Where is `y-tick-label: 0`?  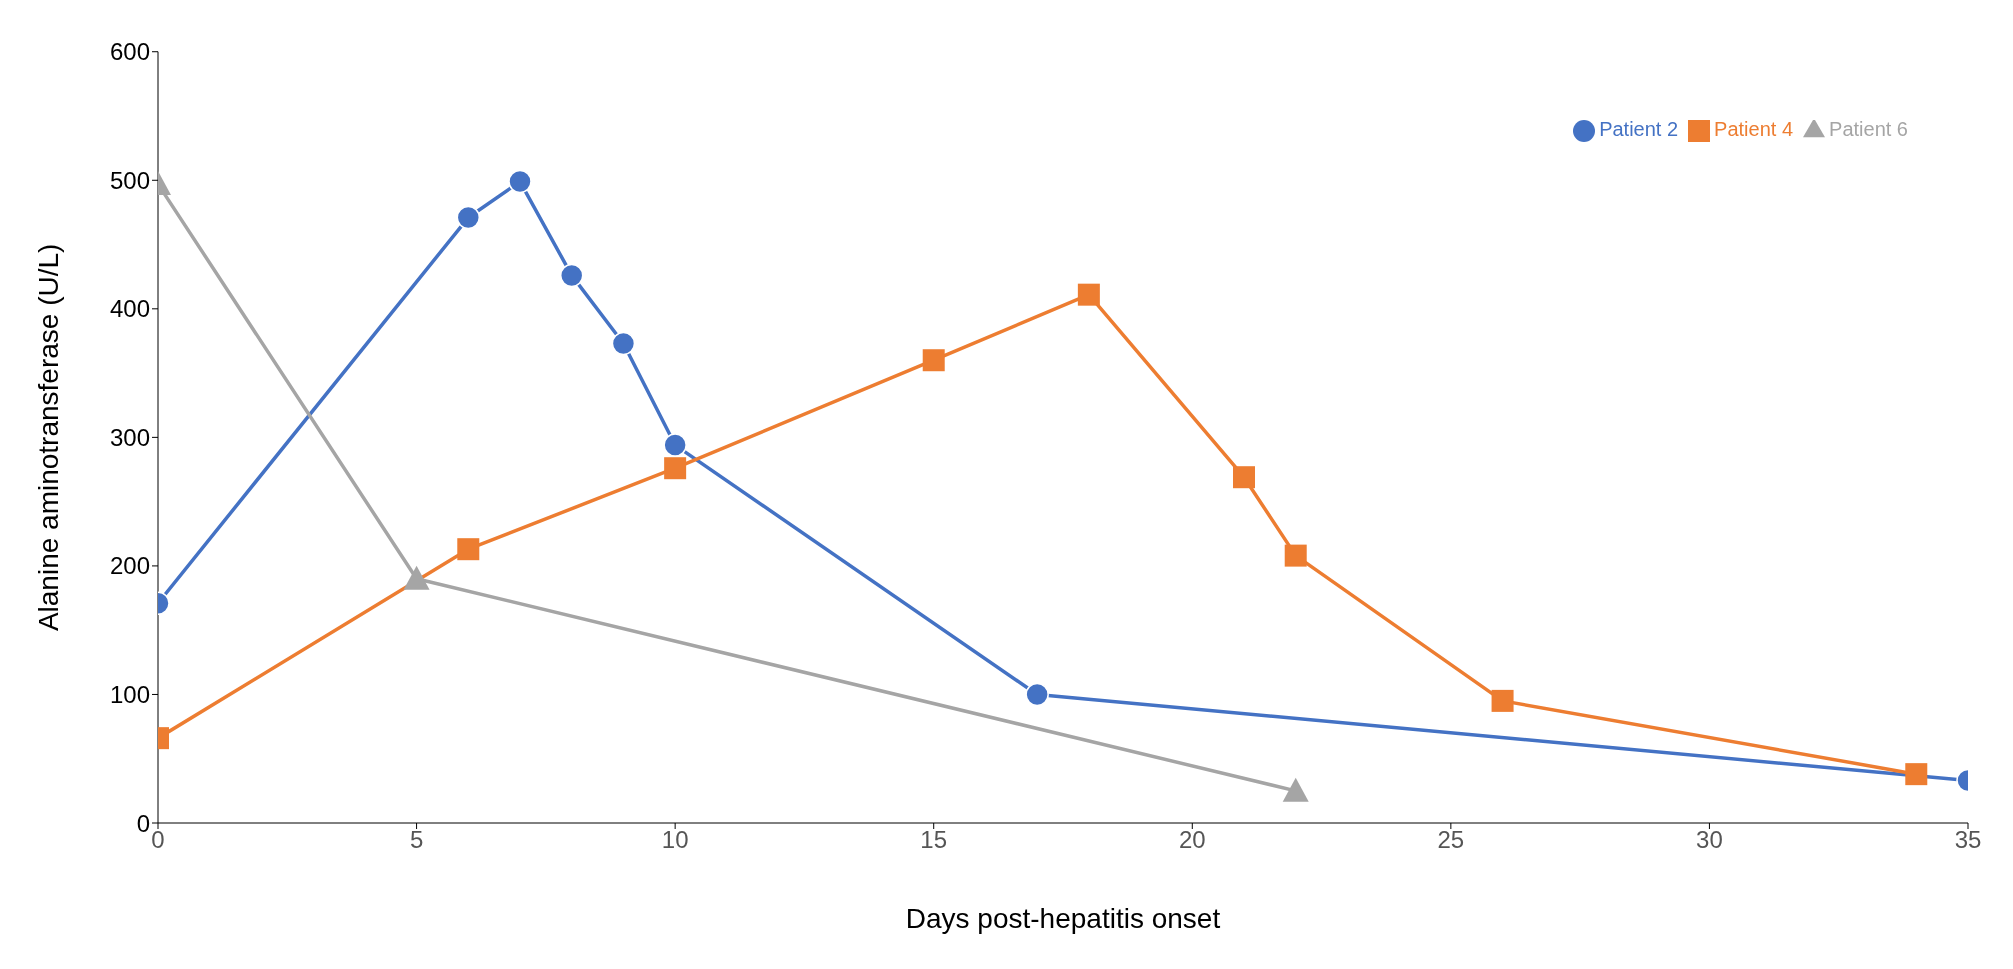 y-tick-label: 0 is located at coordinates (143, 823).